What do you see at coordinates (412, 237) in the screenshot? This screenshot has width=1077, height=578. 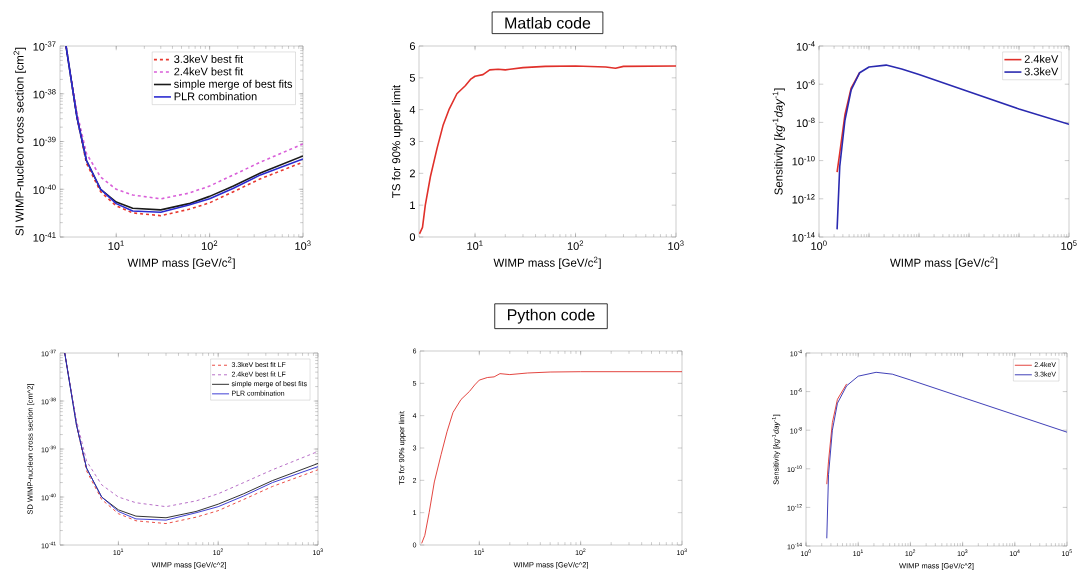 I see `y-tick-label: 0` at bounding box center [412, 237].